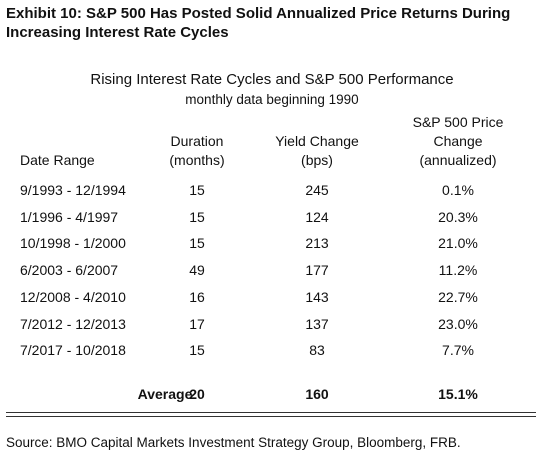  What do you see at coordinates (317, 270) in the screenshot?
I see `table-cell: 177` at bounding box center [317, 270].